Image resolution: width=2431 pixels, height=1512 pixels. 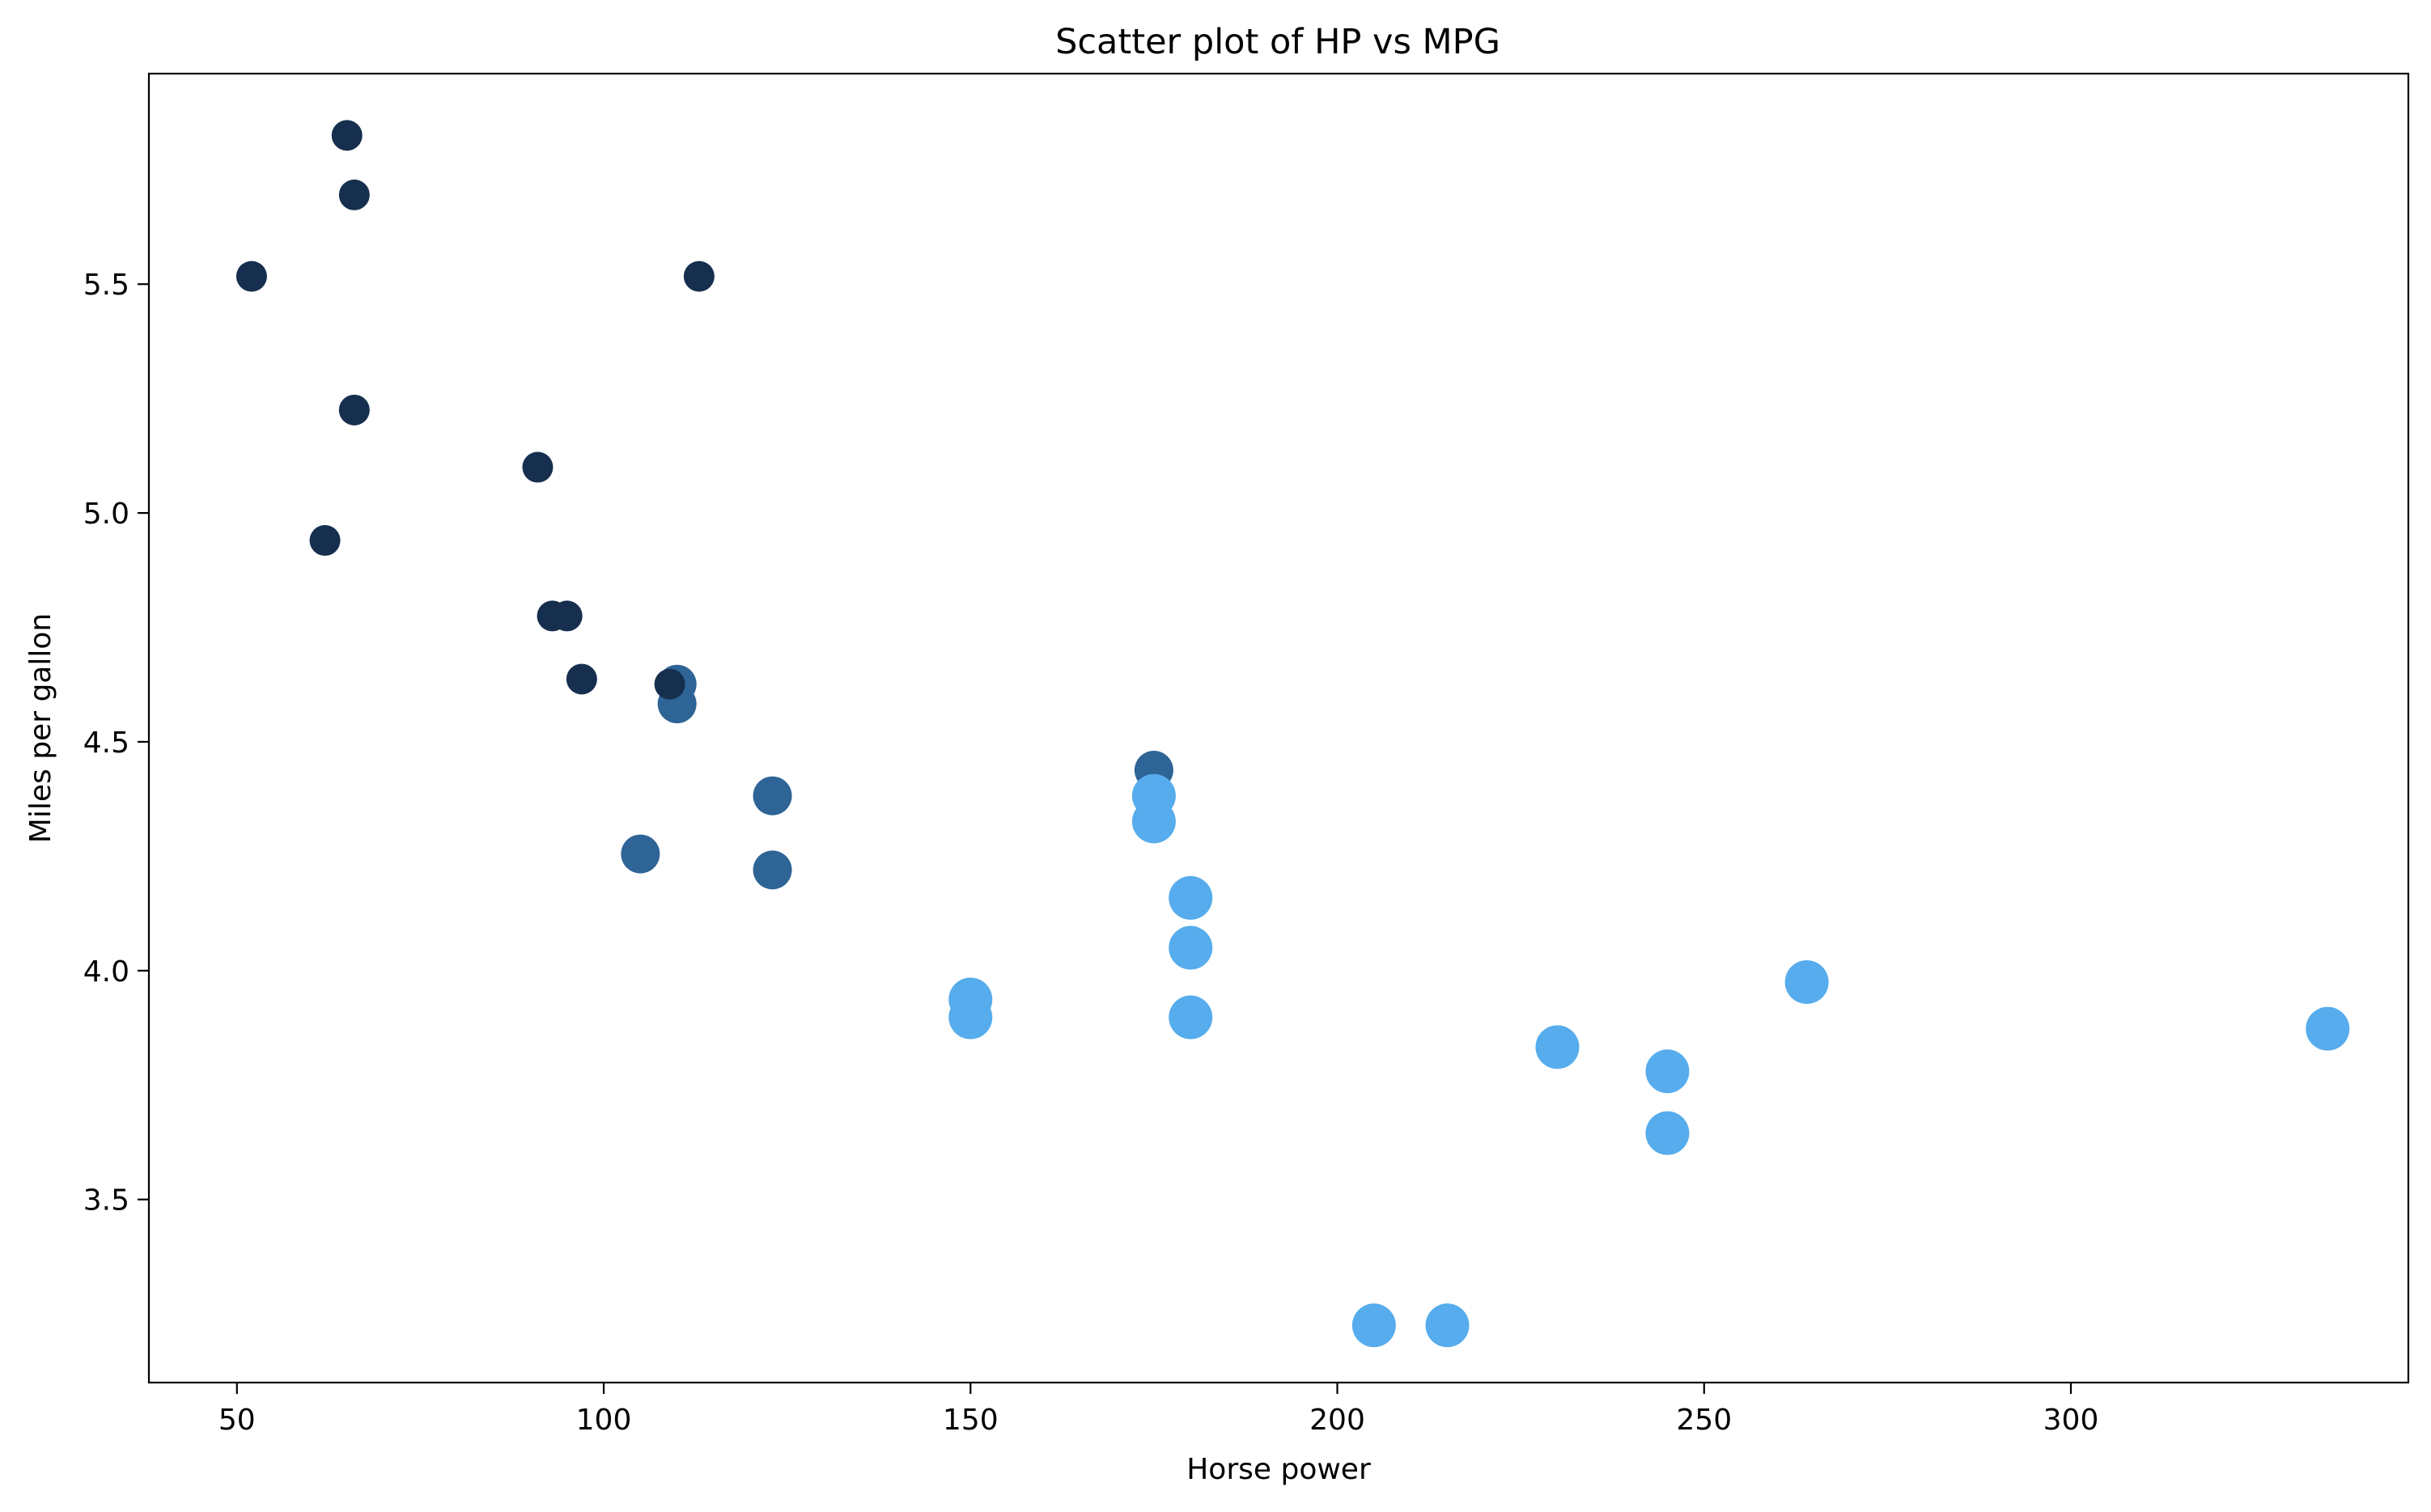 I want to click on y-tick-label: 5.0, so click(x=106, y=514).